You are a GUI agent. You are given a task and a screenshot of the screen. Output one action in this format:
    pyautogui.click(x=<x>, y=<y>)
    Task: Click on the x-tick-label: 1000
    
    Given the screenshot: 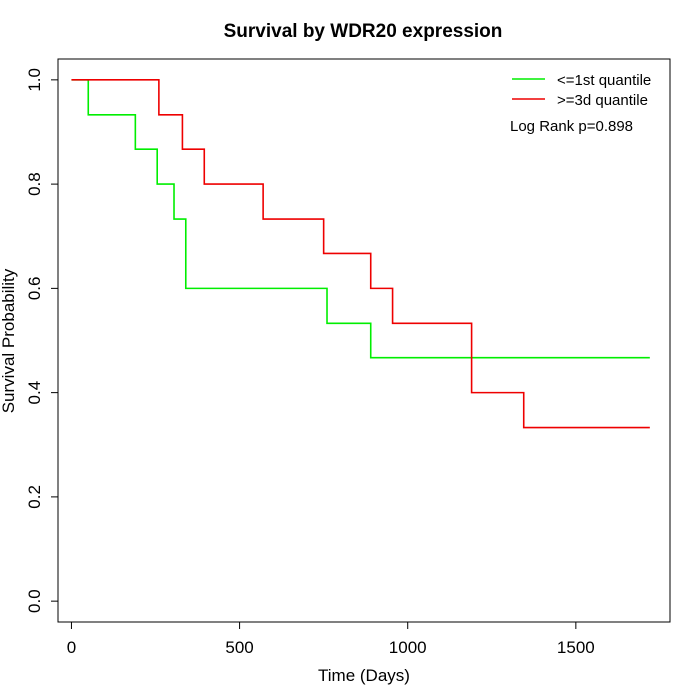 What is the action you would take?
    pyautogui.click(x=408, y=647)
    